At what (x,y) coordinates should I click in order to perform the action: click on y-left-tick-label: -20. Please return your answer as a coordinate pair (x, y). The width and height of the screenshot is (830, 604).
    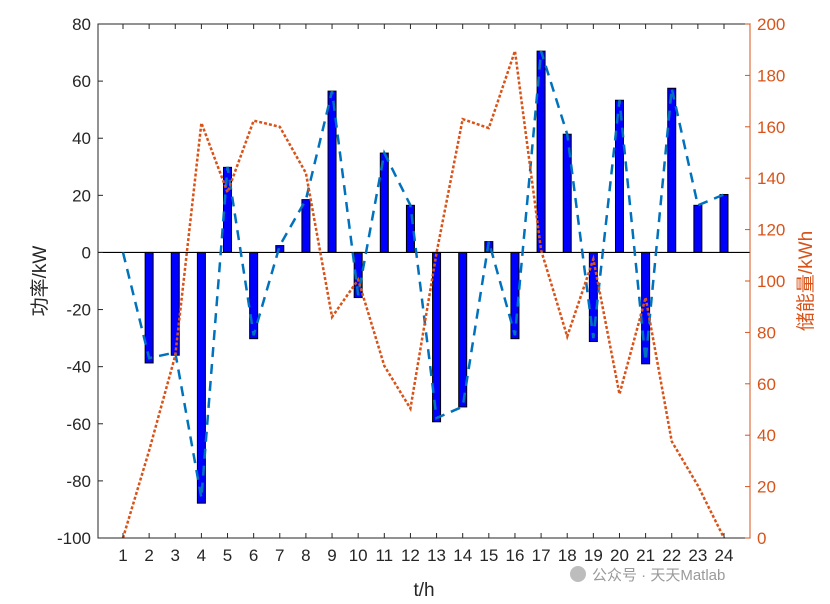
    Looking at the image, I should click on (78, 310).